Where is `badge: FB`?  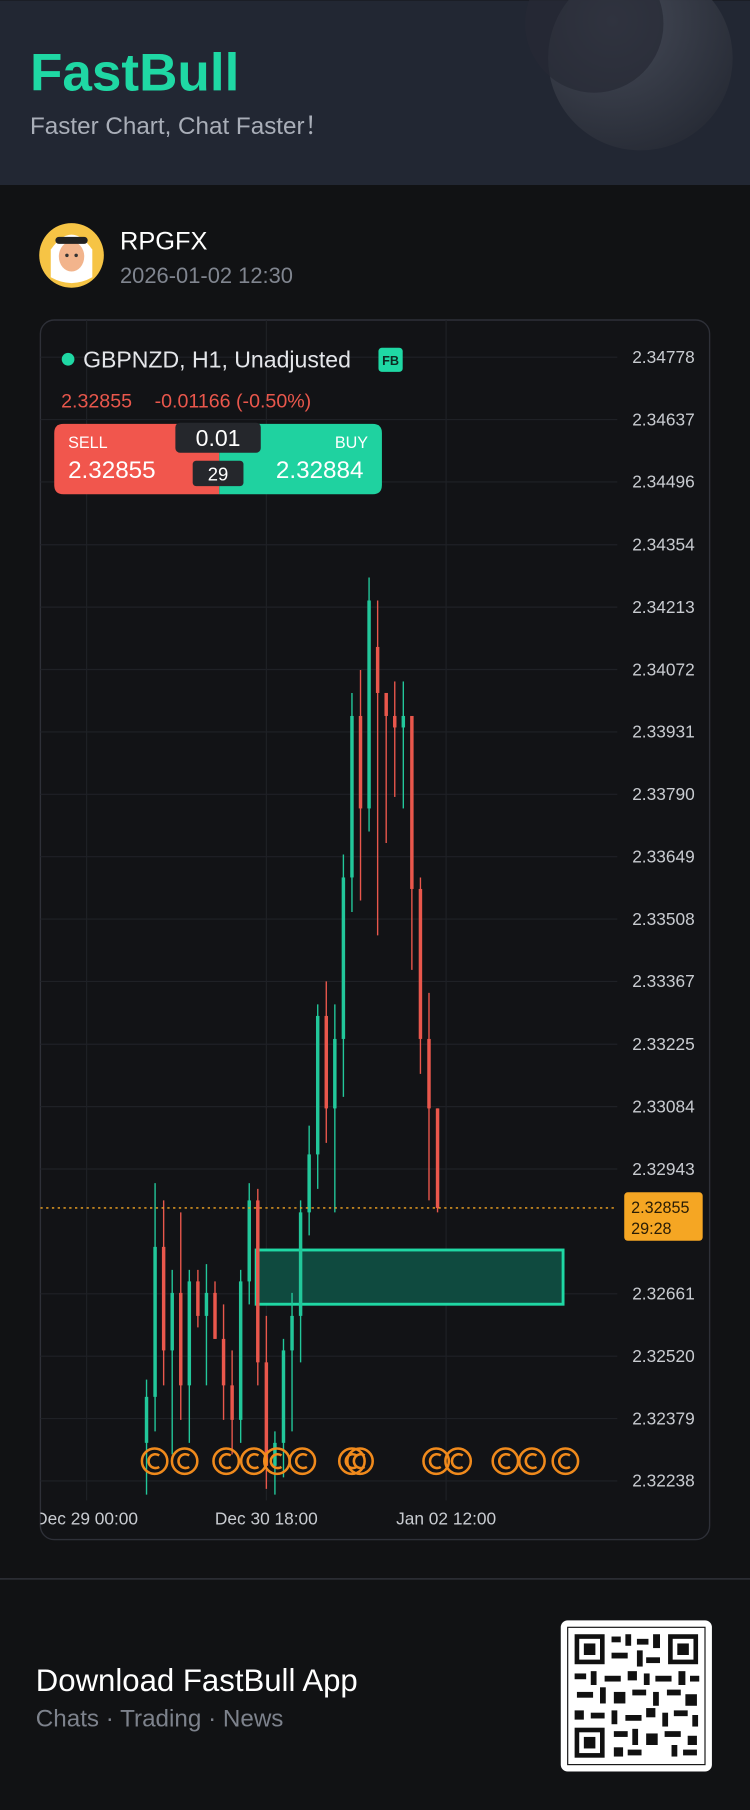
badge: FB is located at coordinates (390, 361).